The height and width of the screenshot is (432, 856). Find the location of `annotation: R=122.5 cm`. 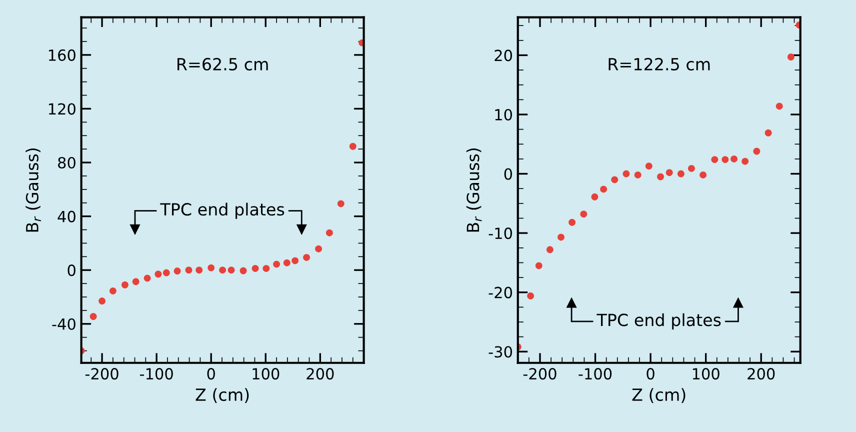

annotation: R=122.5 cm is located at coordinates (659, 64).